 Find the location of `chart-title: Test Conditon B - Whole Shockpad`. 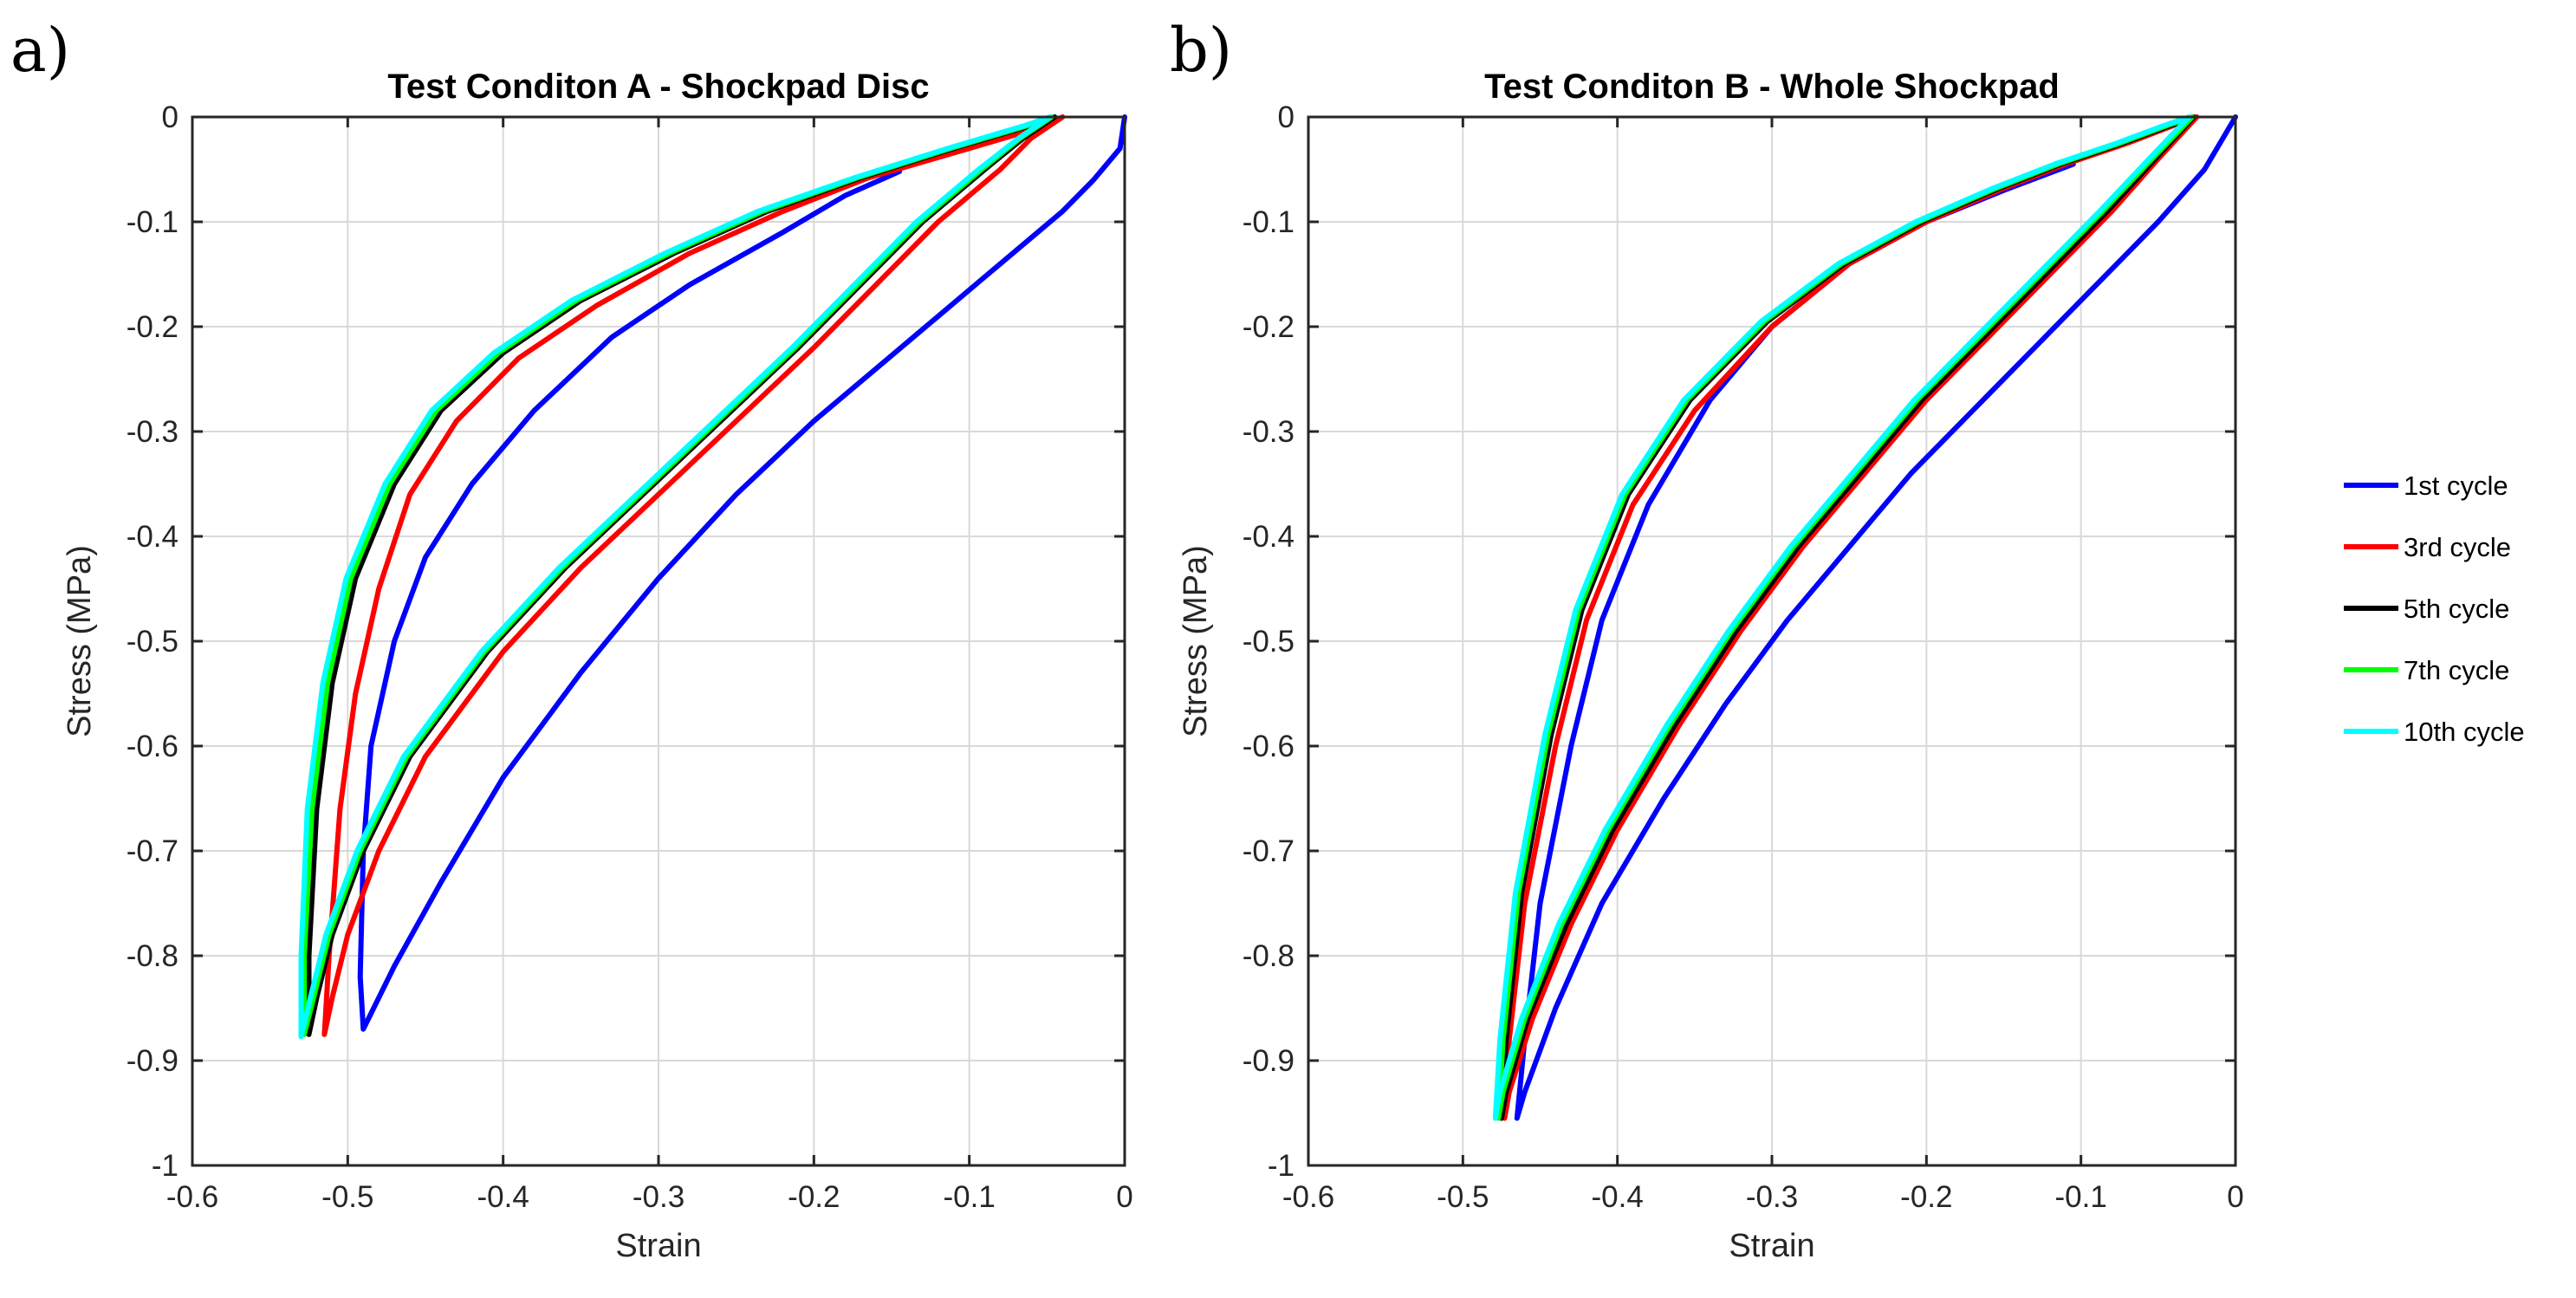

chart-title: Test Conditon B - Whole Shockpad is located at coordinates (1772, 87).